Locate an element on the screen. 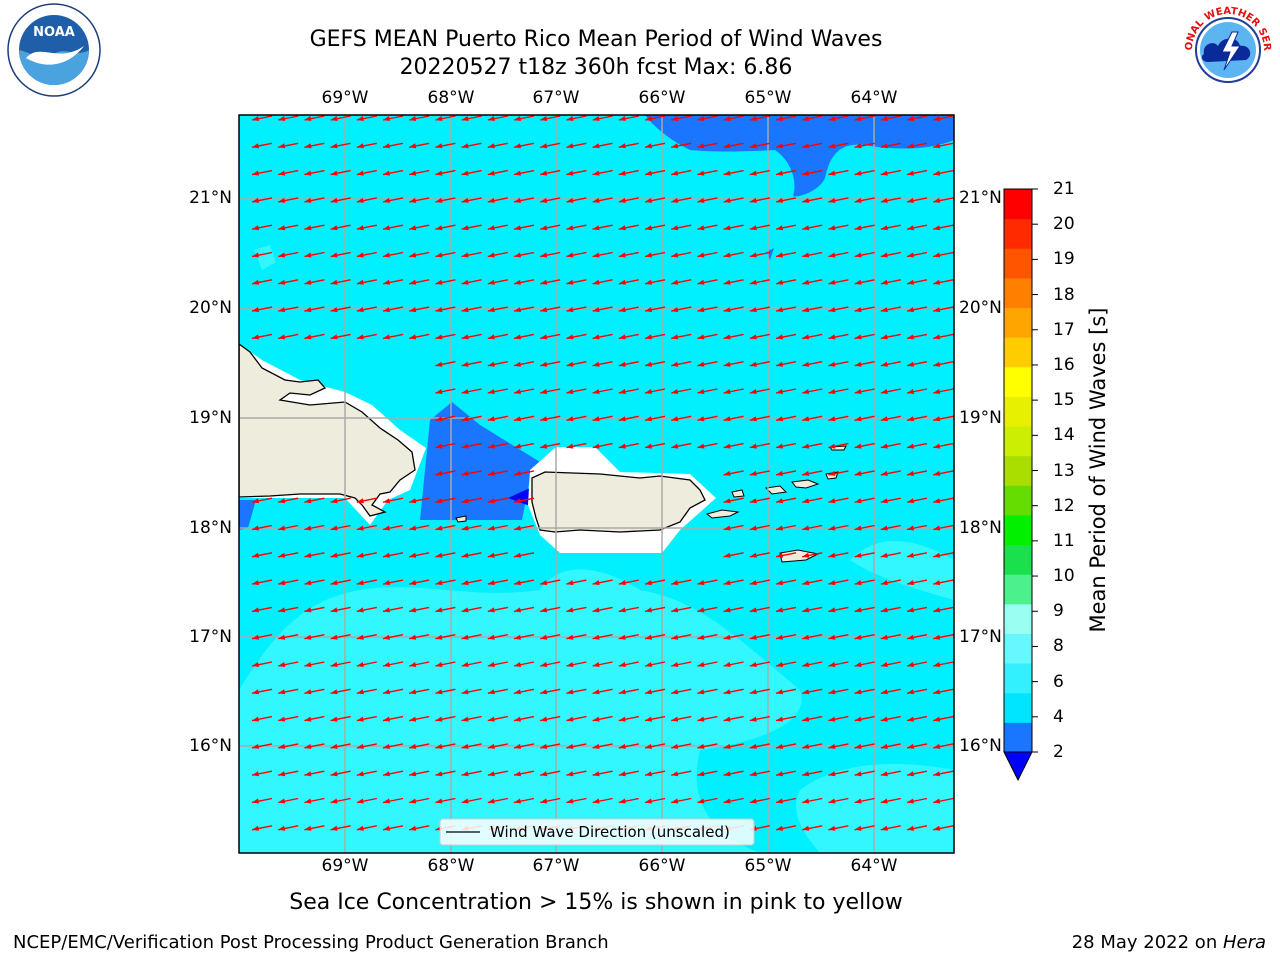 This screenshot has height=960, width=1280. colorbar-tick-label: 6 is located at coordinates (1058, 681).